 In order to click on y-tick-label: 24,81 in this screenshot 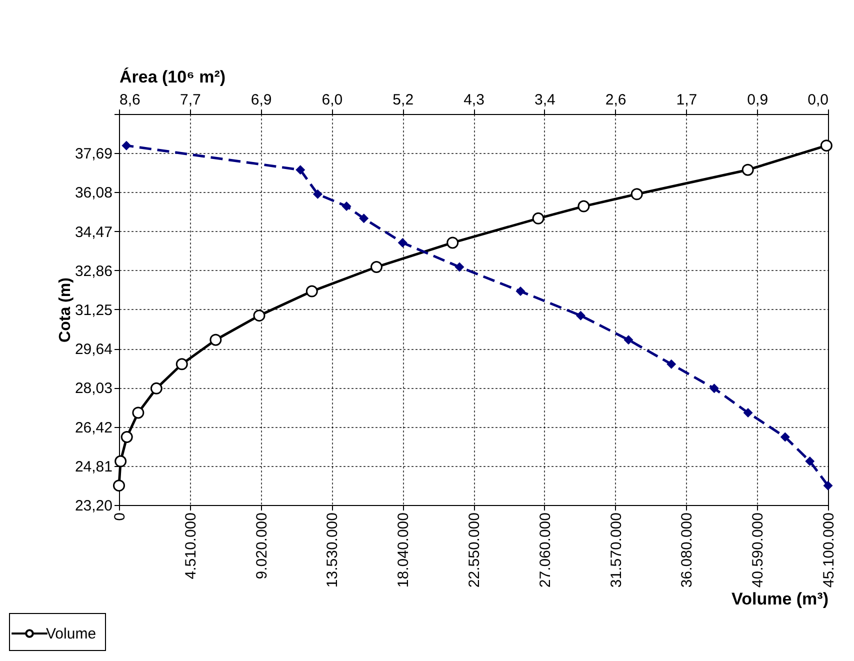, I will do `click(93, 467)`.